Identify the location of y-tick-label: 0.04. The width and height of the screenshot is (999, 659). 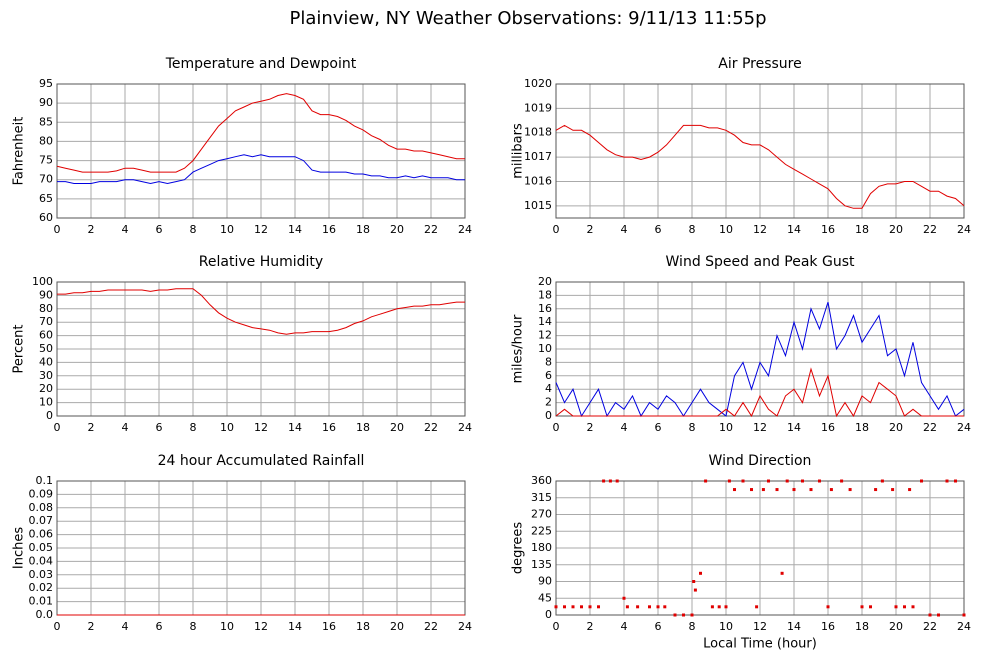
(41, 560).